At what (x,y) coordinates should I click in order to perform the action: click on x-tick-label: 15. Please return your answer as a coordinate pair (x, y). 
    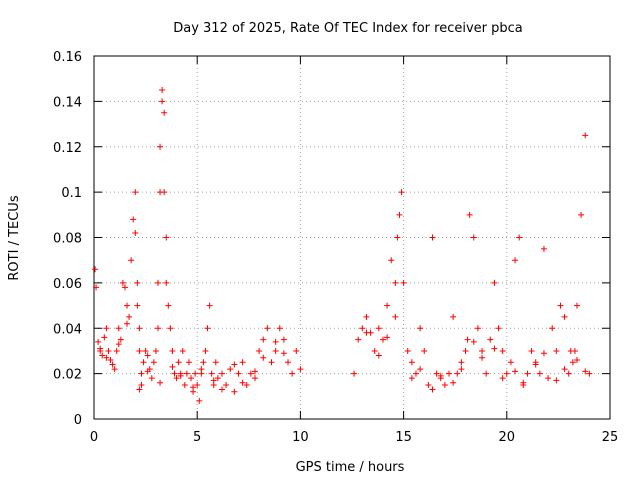
    Looking at the image, I should click on (403, 437).